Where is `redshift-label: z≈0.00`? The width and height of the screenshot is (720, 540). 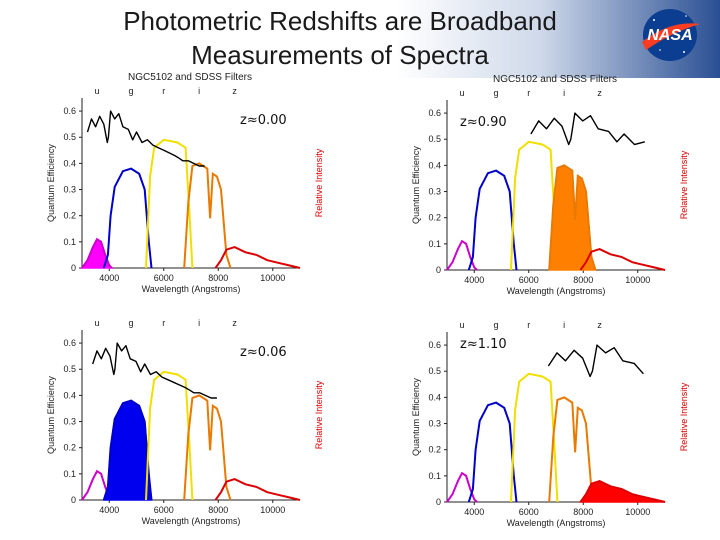
redshift-label: z≈0.00 is located at coordinates (263, 120).